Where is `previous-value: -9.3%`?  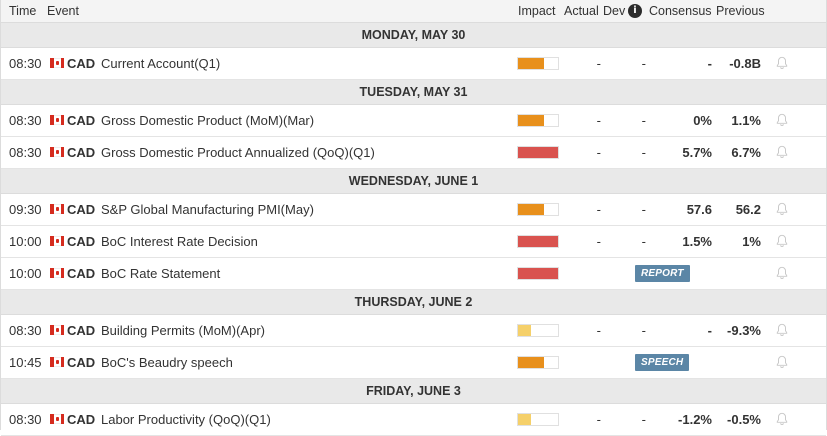
previous-value: -9.3% is located at coordinates (744, 330).